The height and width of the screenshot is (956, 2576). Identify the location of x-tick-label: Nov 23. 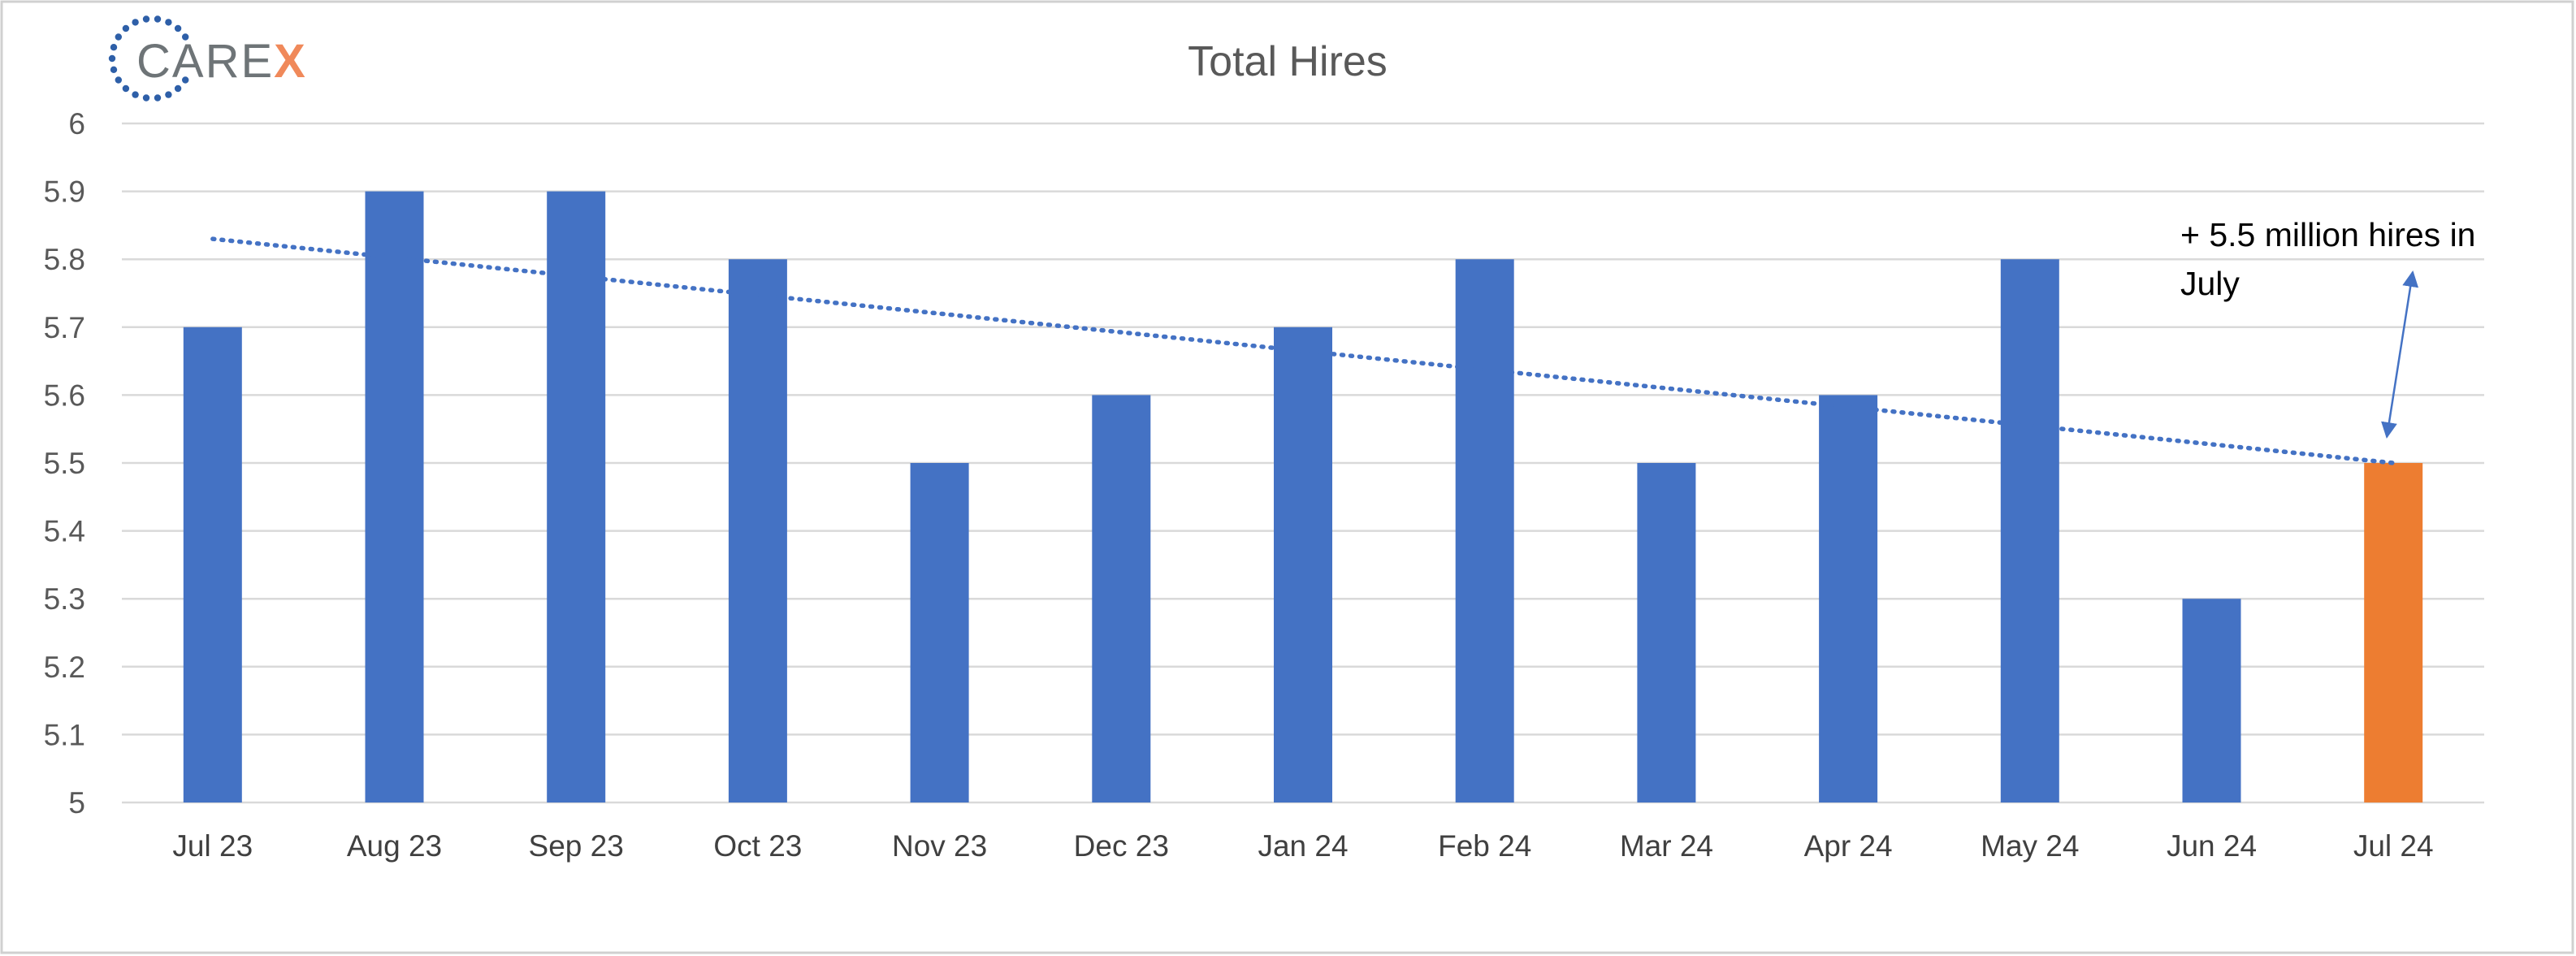
(939, 846).